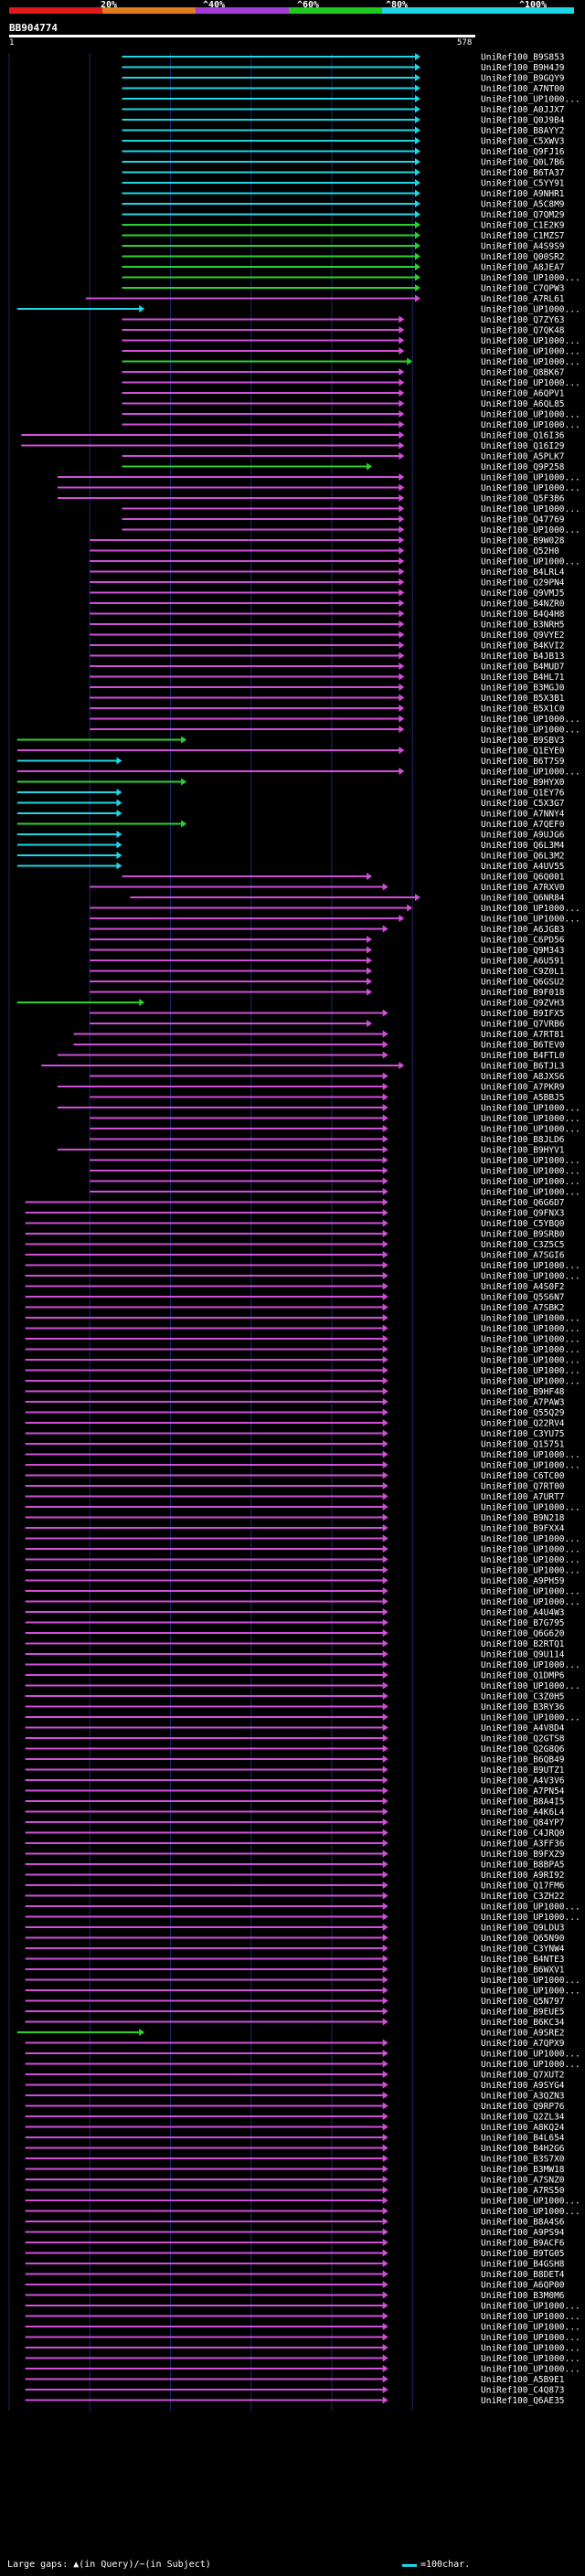  What do you see at coordinates (523, 2254) in the screenshot?
I see `hit-label: UniRef100_B9TG05` at bounding box center [523, 2254].